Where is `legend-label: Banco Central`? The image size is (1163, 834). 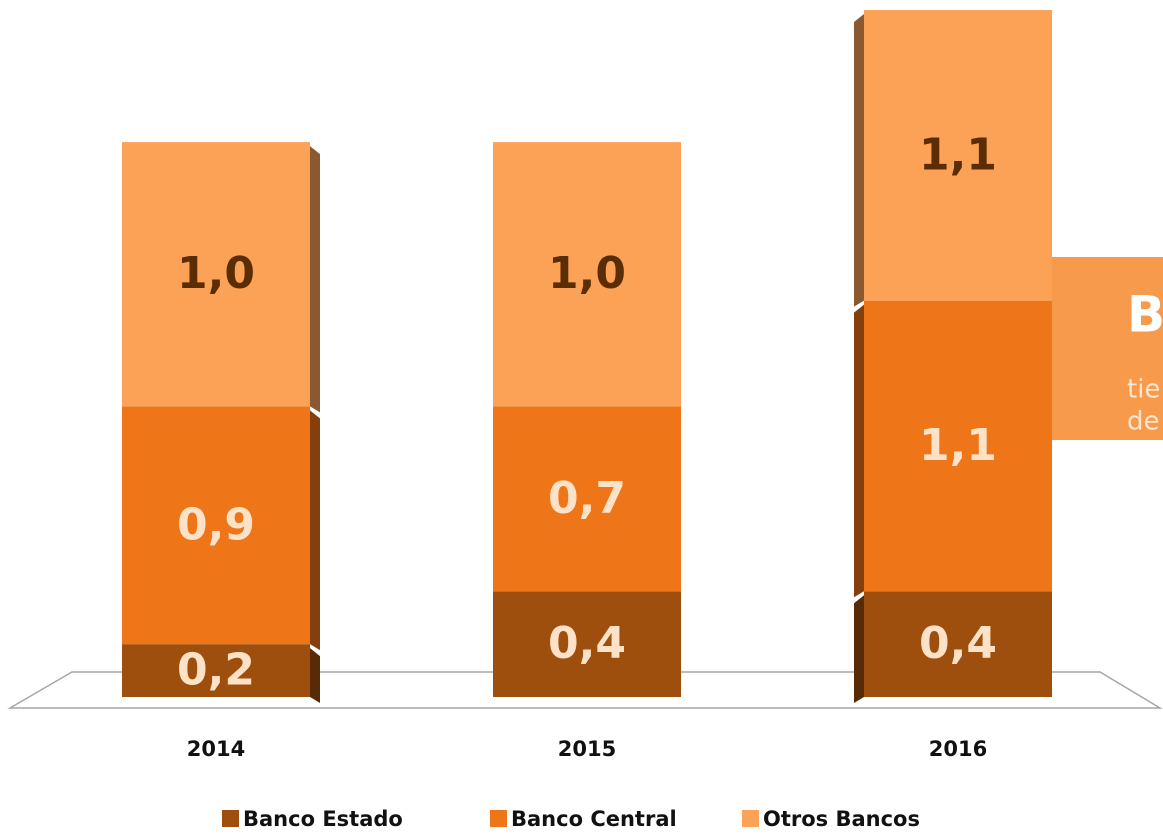 legend-label: Banco Central is located at coordinates (594, 819).